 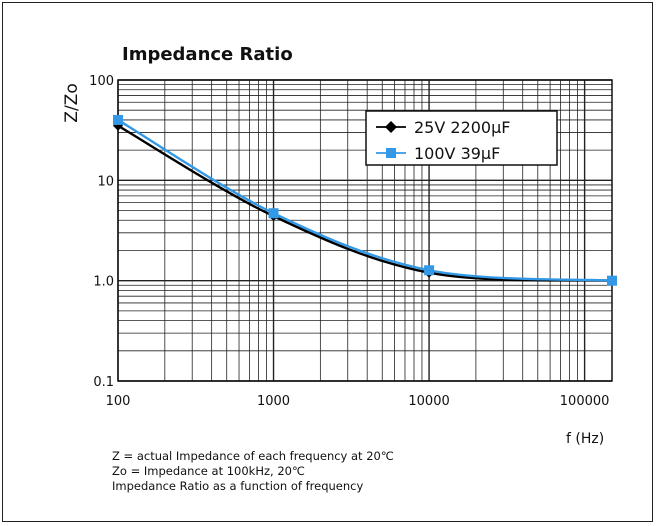 I want to click on legend-marker-diamond, so click(x=391, y=127).